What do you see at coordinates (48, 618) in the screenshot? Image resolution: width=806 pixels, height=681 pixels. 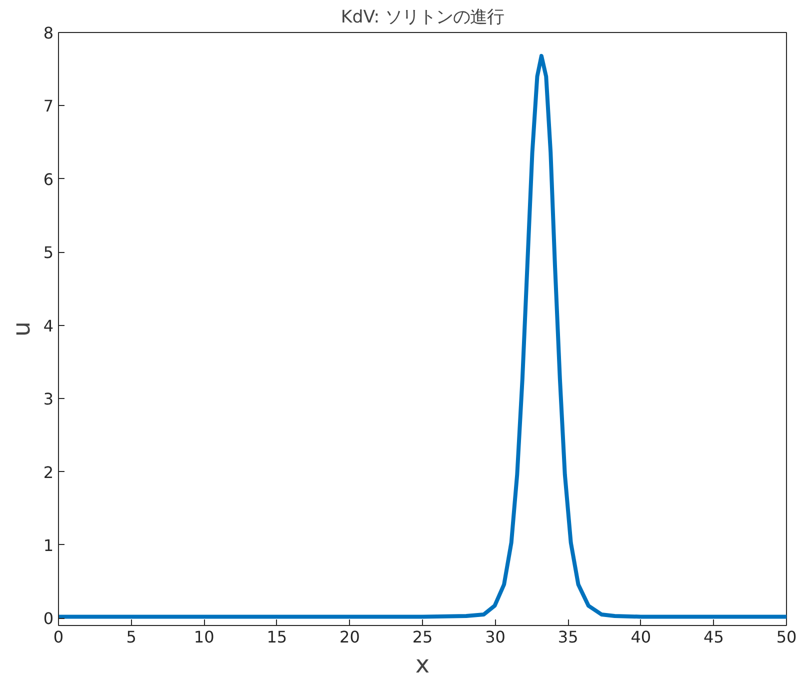 I see `y-tick-label: 0` at bounding box center [48, 618].